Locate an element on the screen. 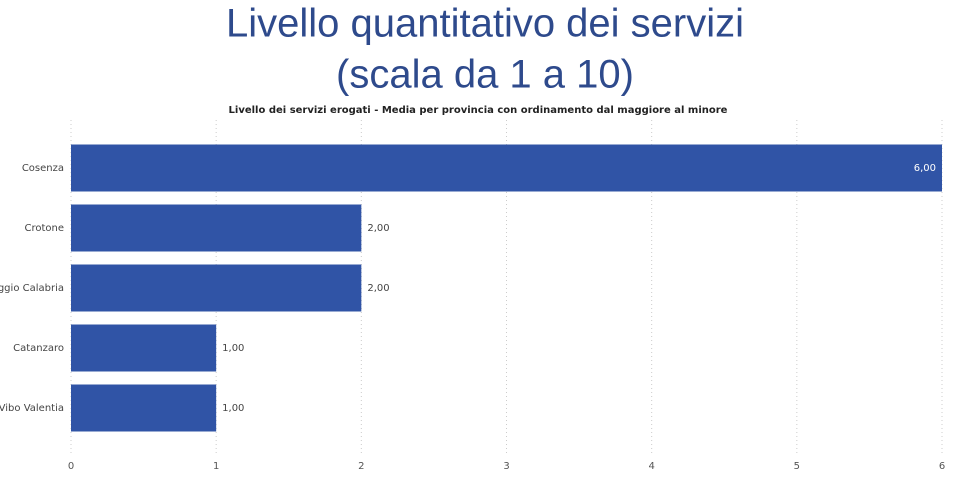 Image resolution: width=957 pixels, height=484 pixels. y-tick-label: Crotone is located at coordinates (44, 228).